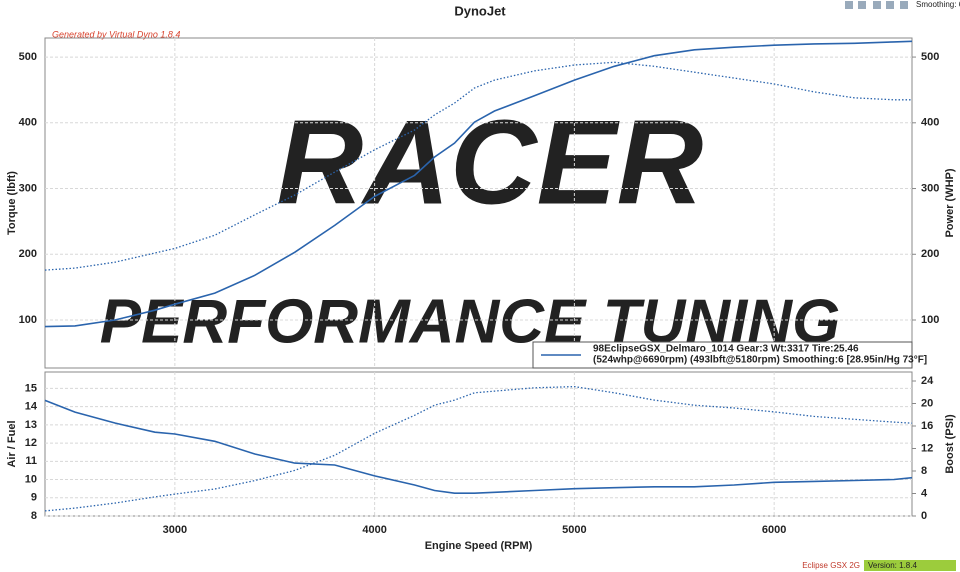  I want to click on y-tick-label: 100, so click(28, 320).